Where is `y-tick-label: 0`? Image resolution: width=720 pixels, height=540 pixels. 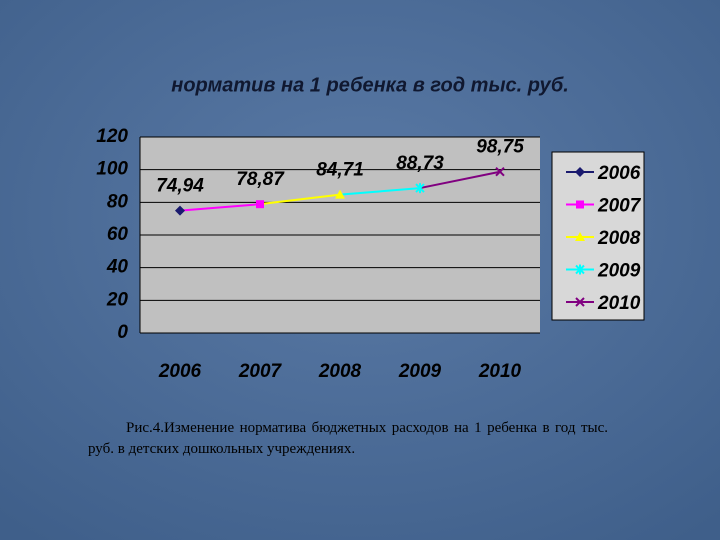 y-tick-label: 0 is located at coordinates (122, 332).